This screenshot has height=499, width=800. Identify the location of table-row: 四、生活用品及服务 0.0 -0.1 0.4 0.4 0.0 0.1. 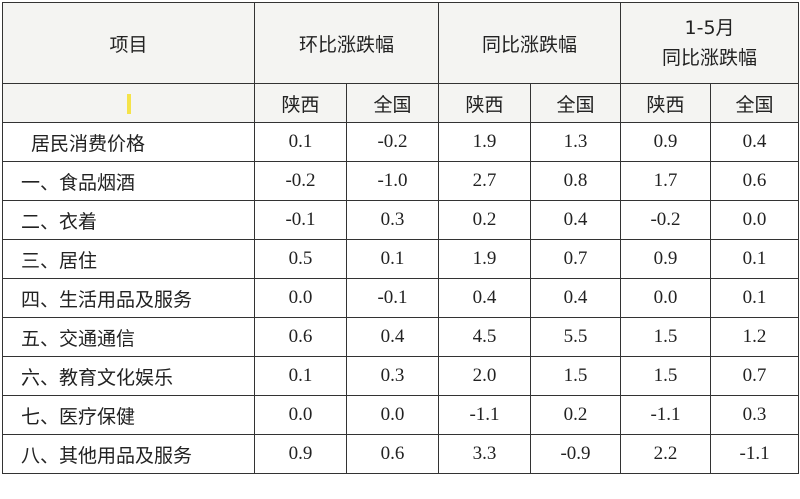
(401, 298).